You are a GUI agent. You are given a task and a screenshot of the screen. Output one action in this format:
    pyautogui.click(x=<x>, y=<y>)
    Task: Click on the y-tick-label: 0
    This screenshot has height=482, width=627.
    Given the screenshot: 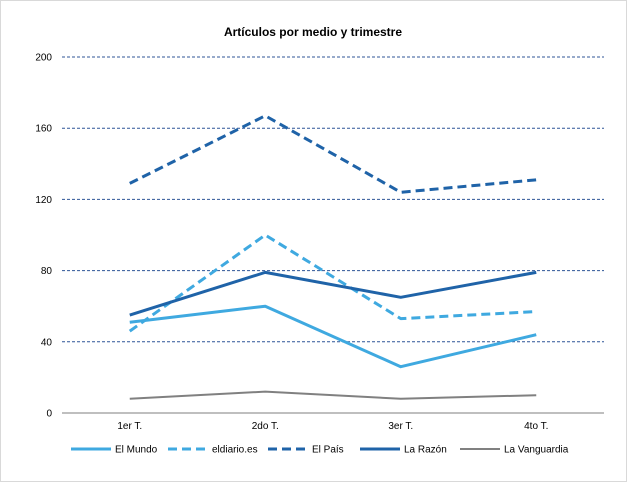 What is the action you would take?
    pyautogui.click(x=49, y=414)
    